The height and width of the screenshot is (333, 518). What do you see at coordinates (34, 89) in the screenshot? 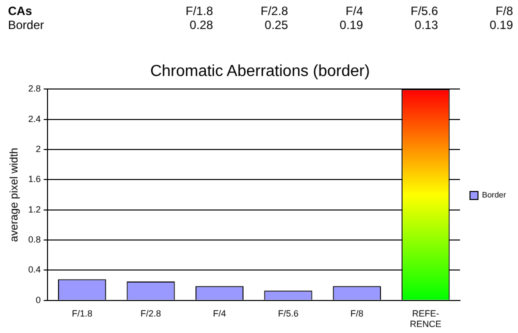
I see `y-tick-label: 2.8` at bounding box center [34, 89].